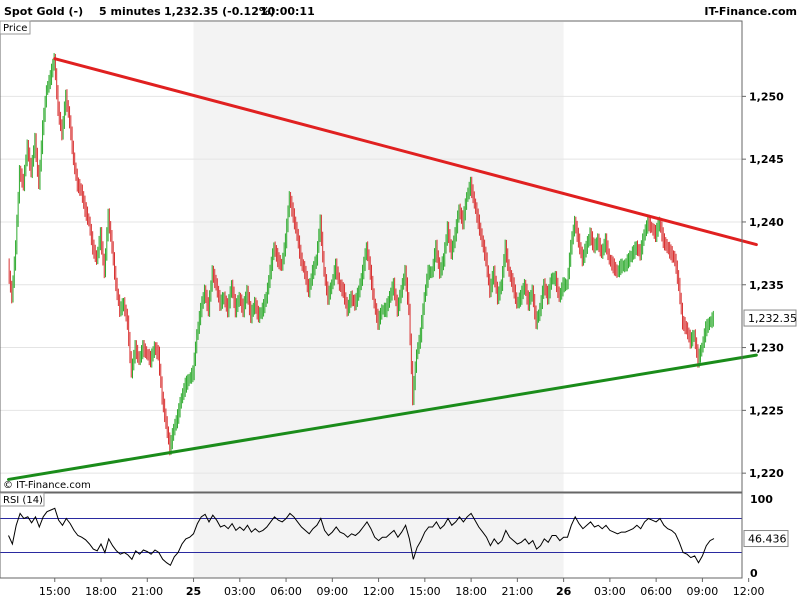  I want to click on last-price-box, so click(770, 318).